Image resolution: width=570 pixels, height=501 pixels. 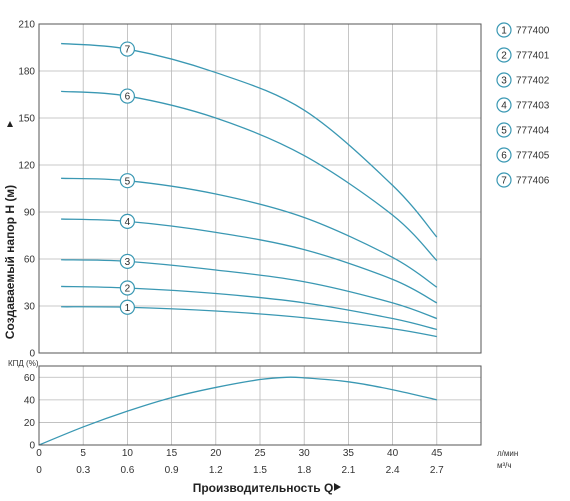 What do you see at coordinates (30, 400) in the screenshot?
I see `efficiency-y-tick-label: 40` at bounding box center [30, 400].